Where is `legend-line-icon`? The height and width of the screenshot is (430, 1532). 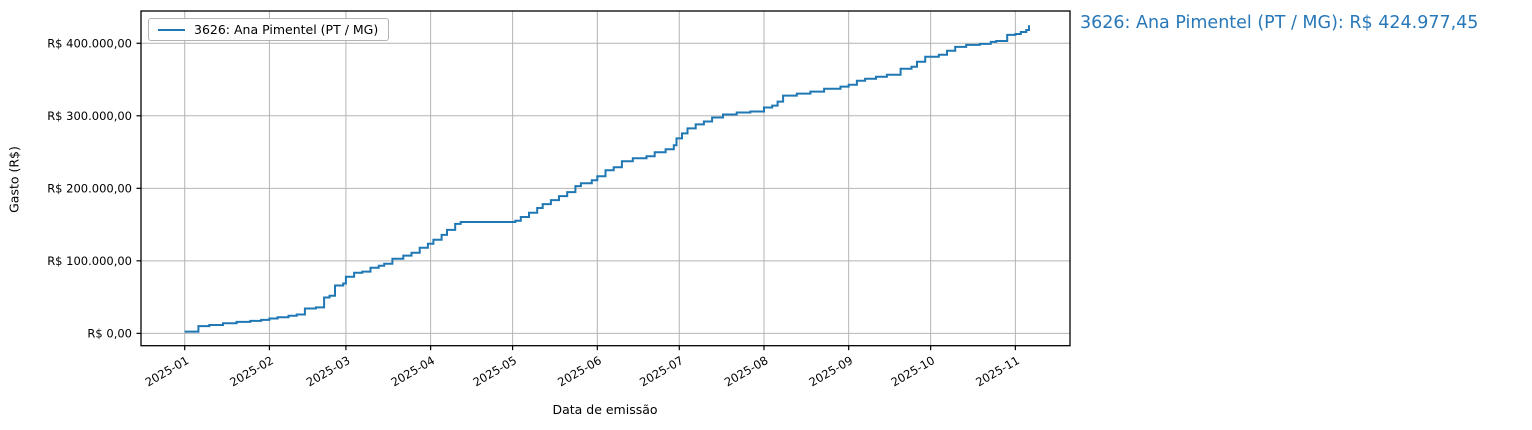 legend-line-icon is located at coordinates (171, 29).